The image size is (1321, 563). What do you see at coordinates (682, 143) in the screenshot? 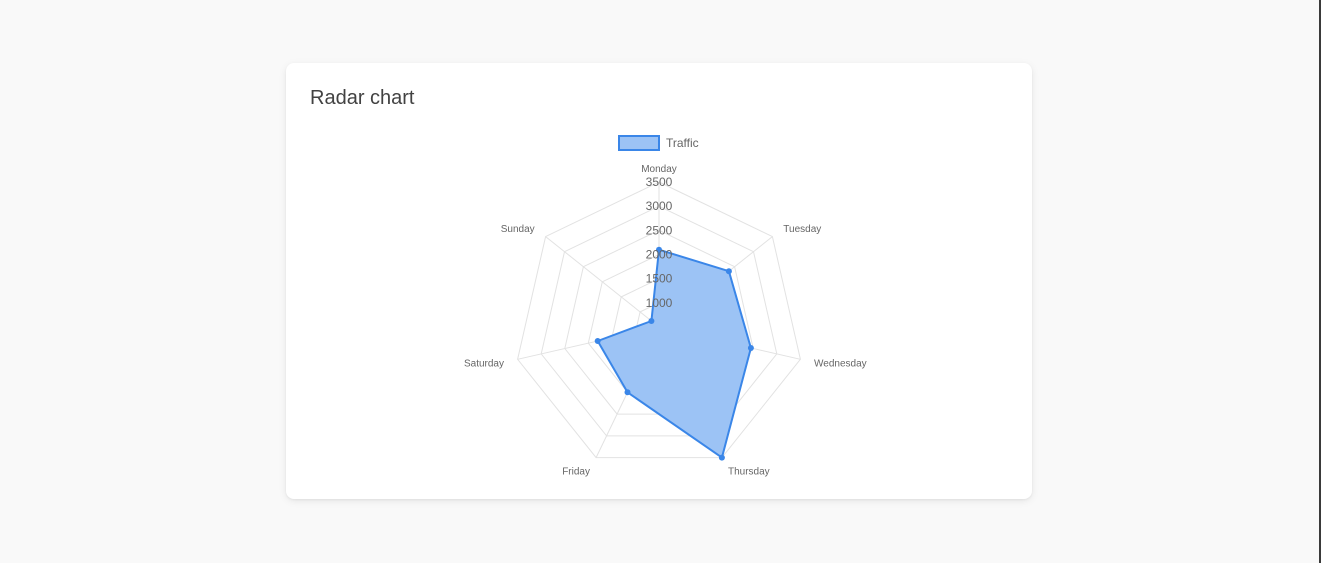
I see `legend-label-traffic: Traffic` at bounding box center [682, 143].